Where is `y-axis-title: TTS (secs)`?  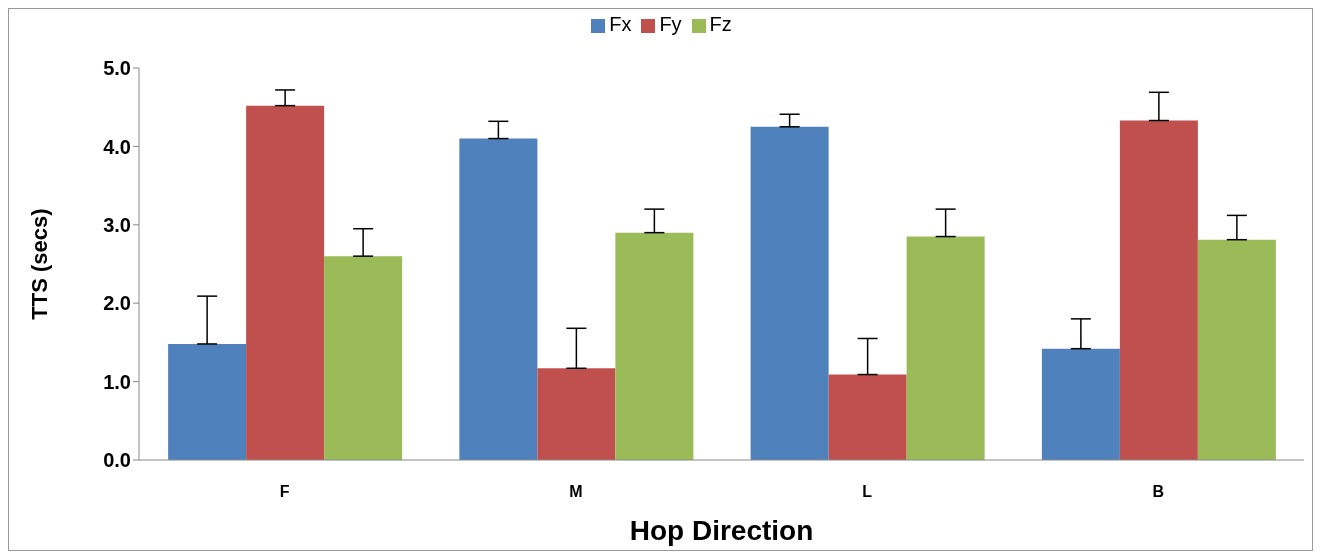 y-axis-title: TTS (secs) is located at coordinates (39, 264).